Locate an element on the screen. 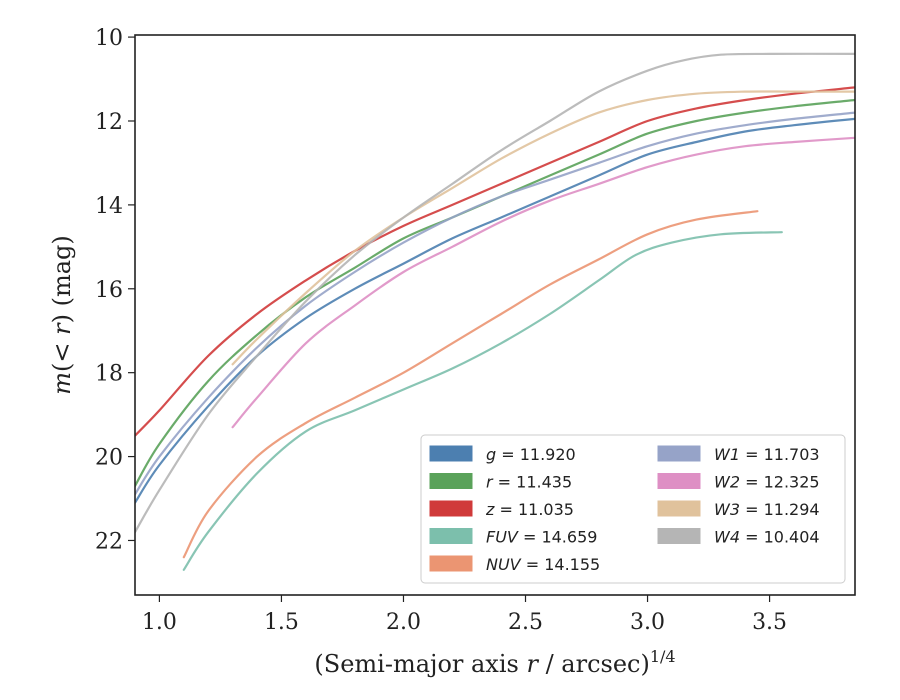 The width and height of the screenshot is (900, 700). y-tick-label: 22 is located at coordinates (109, 541).